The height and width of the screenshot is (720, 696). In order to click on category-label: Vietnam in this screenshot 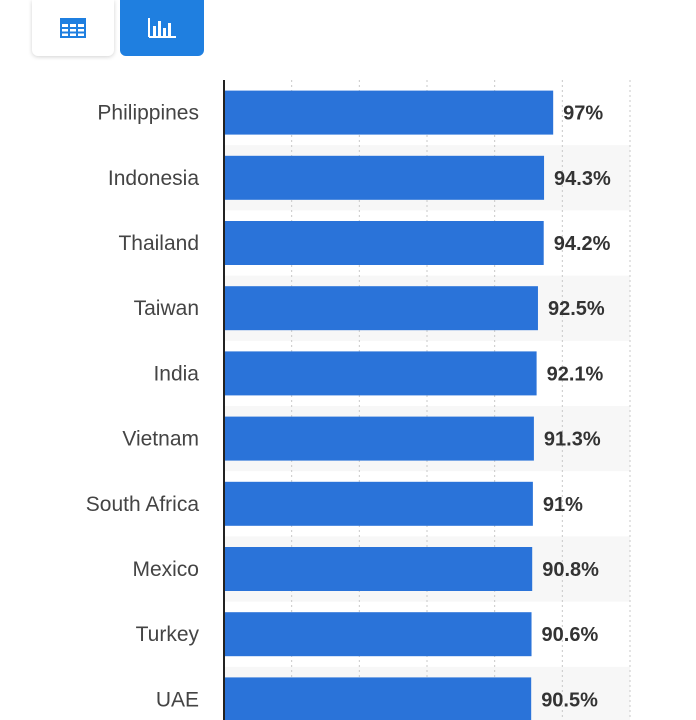, I will do `click(160, 439)`.